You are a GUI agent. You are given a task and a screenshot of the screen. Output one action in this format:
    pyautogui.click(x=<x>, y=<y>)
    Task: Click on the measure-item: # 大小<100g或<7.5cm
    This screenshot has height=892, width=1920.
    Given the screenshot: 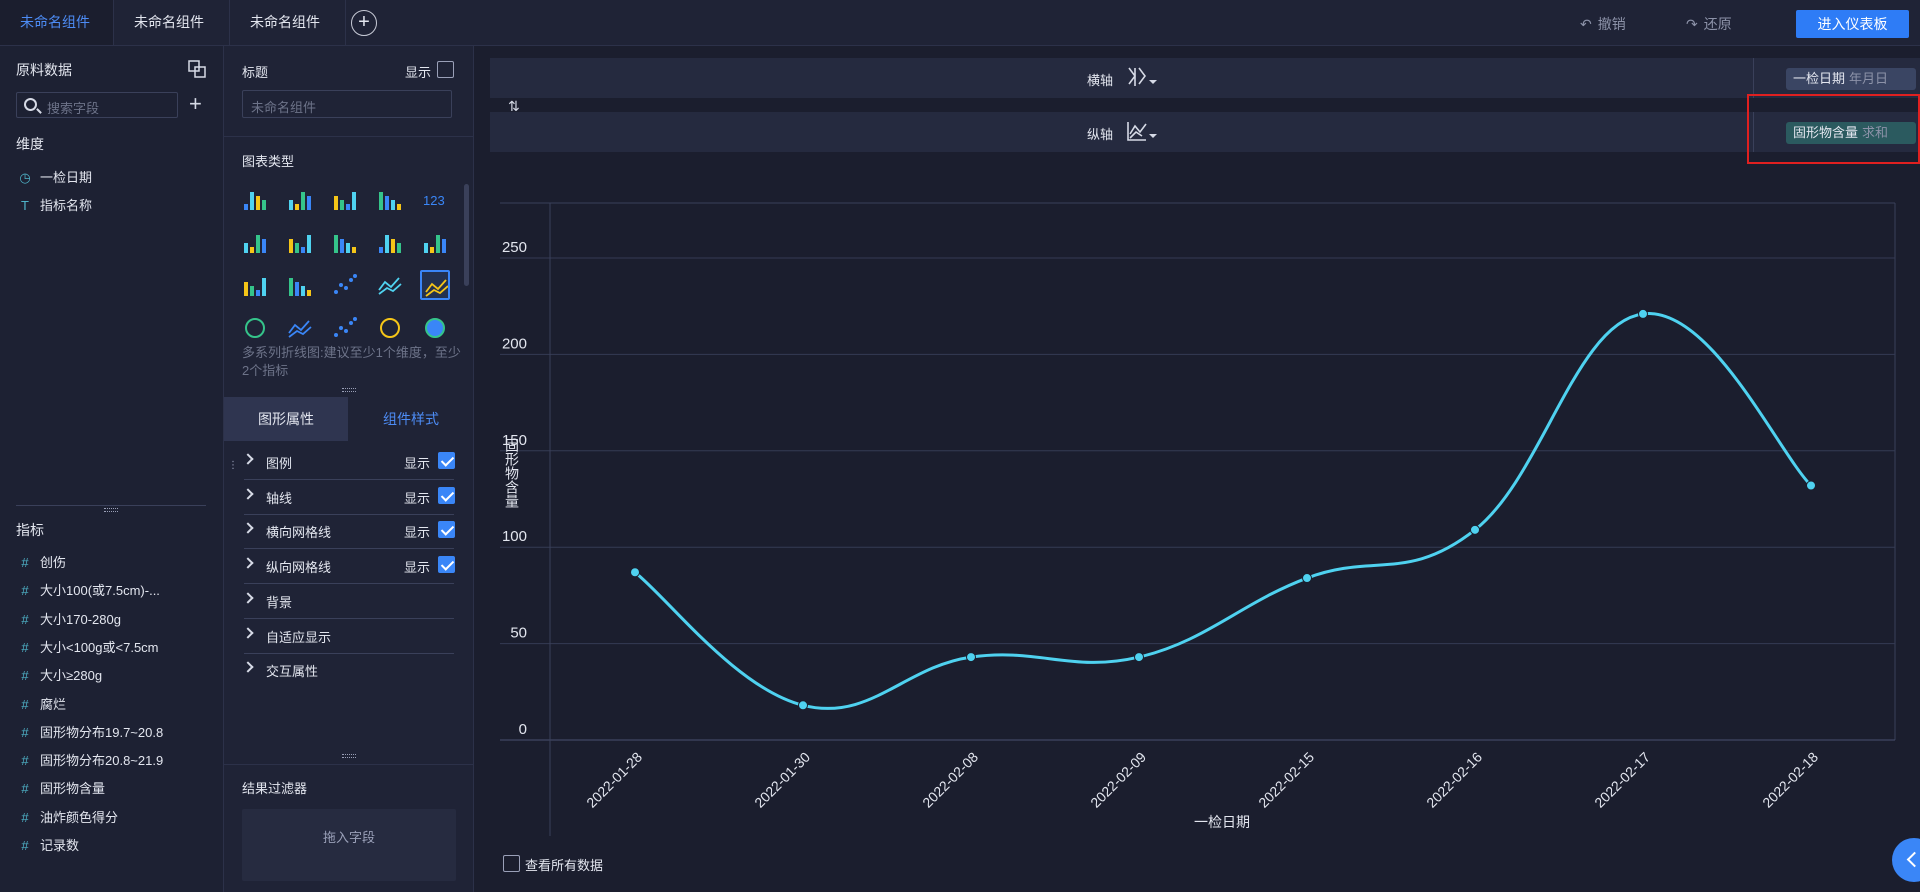 What is the action you would take?
    pyautogui.click(x=87, y=648)
    